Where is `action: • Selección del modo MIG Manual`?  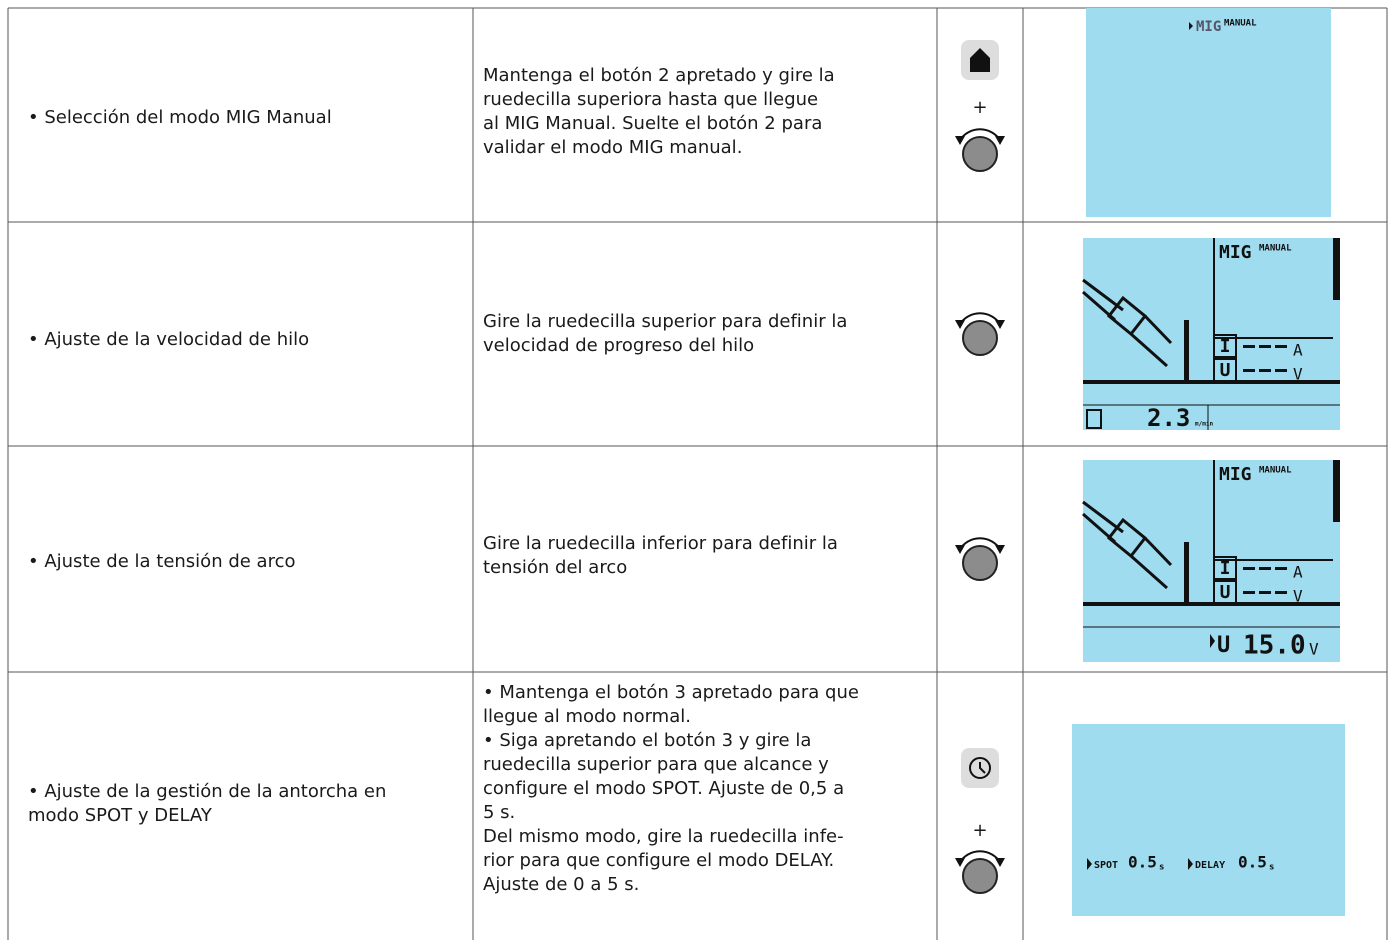 action: • Selección del modo MIG Manual is located at coordinates (180, 117).